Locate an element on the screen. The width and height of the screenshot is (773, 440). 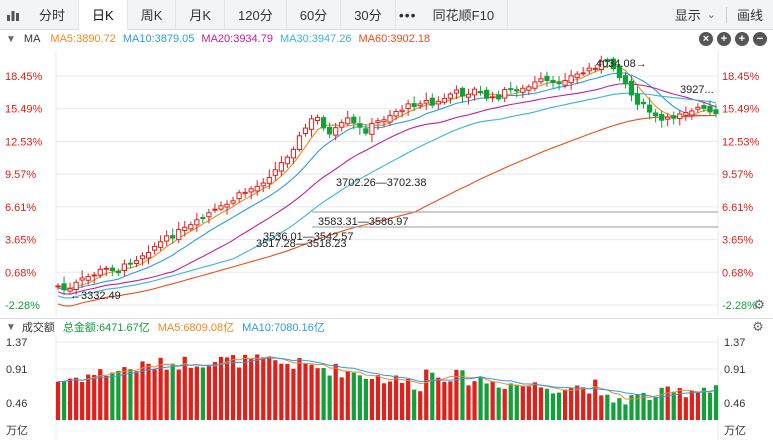
zoom-in-icon: + is located at coordinates (742, 39).